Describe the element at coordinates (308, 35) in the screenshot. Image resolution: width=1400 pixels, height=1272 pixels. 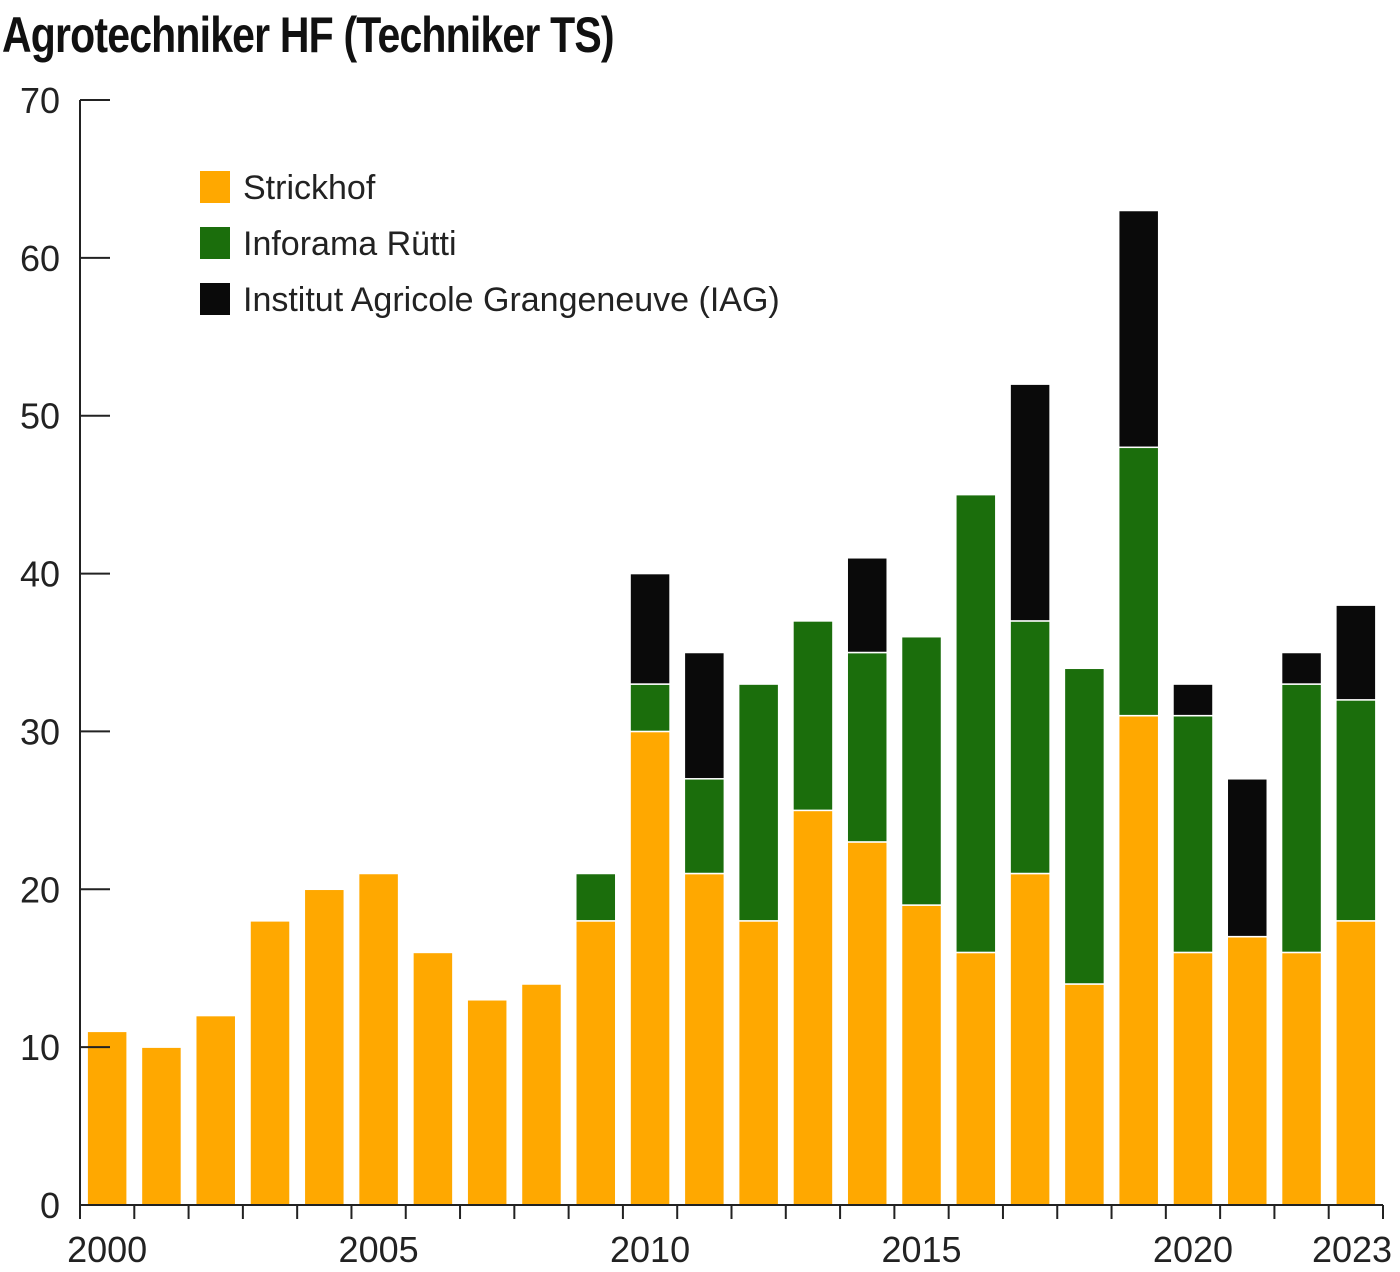
I see `chart-title: Agrotechniker HF (Techniker TS)` at that location.